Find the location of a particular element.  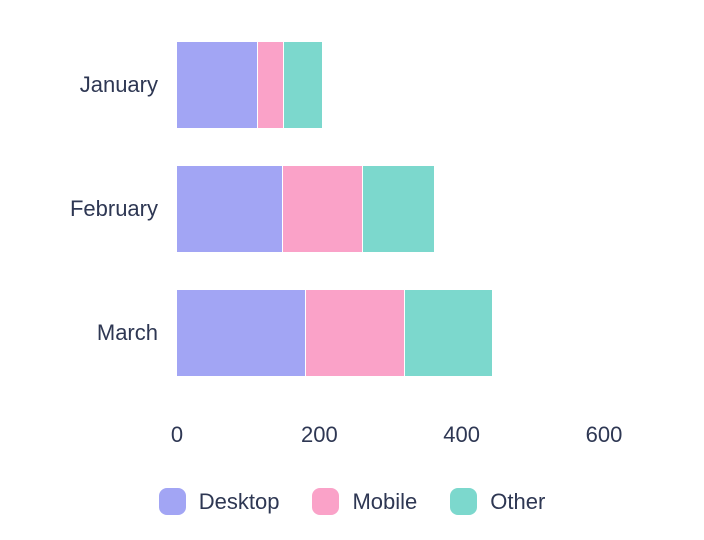

legend: Desktop Mobile Other is located at coordinates (352, 501).